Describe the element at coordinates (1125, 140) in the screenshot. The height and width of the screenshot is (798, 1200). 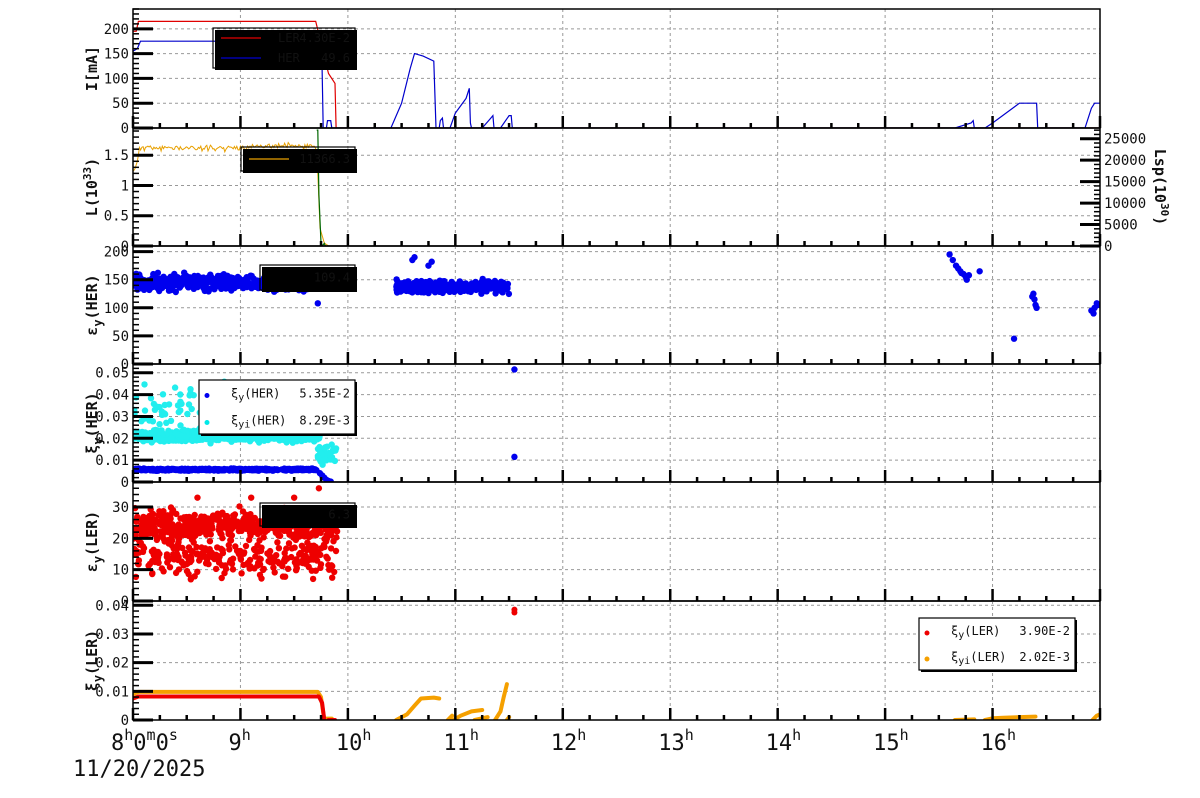
I see `y-right-tick-label: 25000` at that location.